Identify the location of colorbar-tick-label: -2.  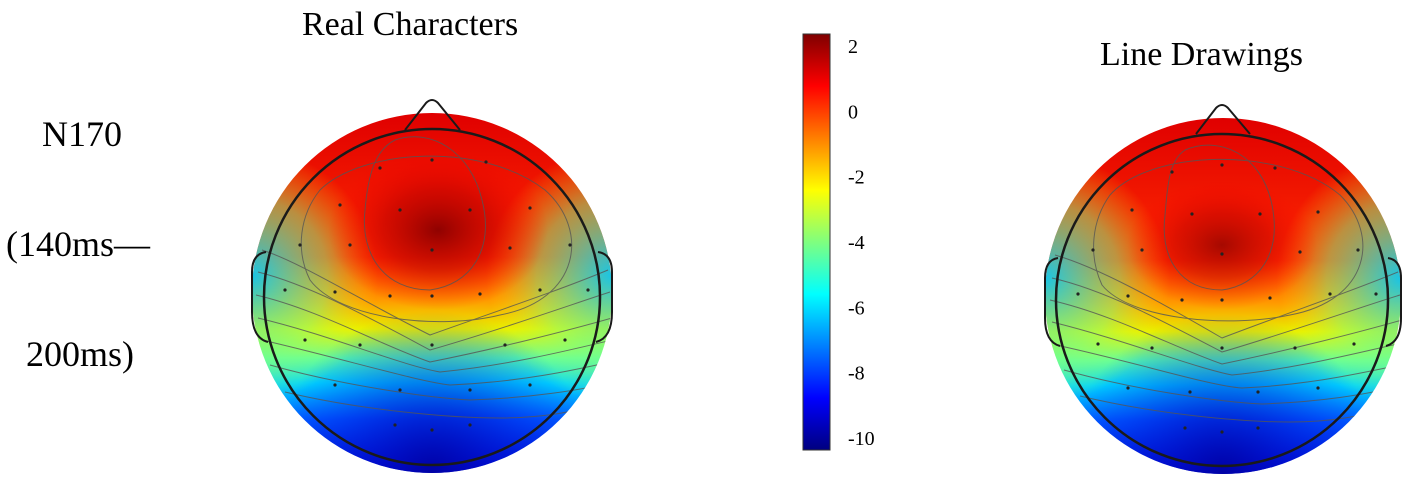
(856, 178).